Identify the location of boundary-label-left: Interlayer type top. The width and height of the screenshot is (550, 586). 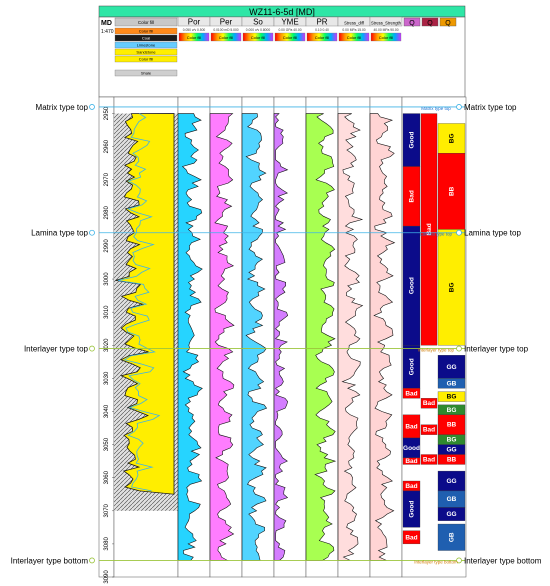
(56, 349).